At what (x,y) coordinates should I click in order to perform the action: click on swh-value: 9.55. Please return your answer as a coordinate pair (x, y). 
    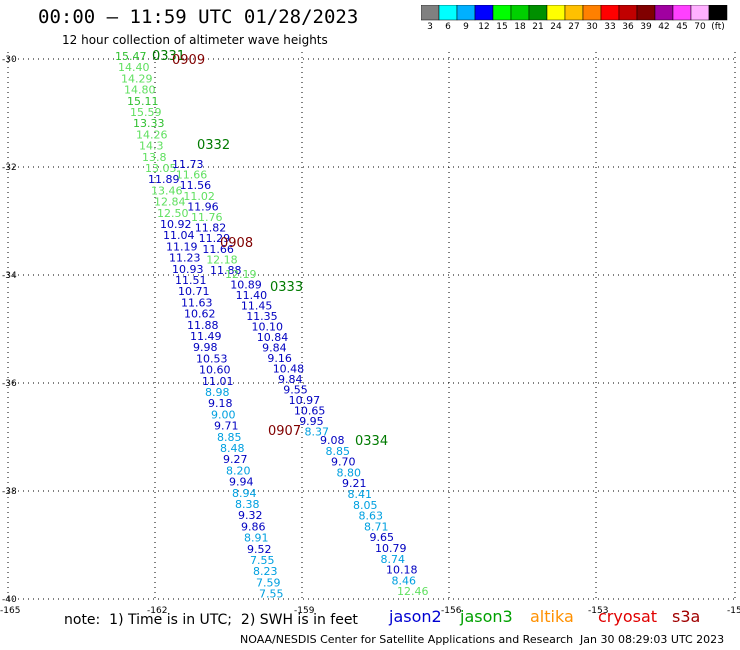
    Looking at the image, I should click on (295, 390).